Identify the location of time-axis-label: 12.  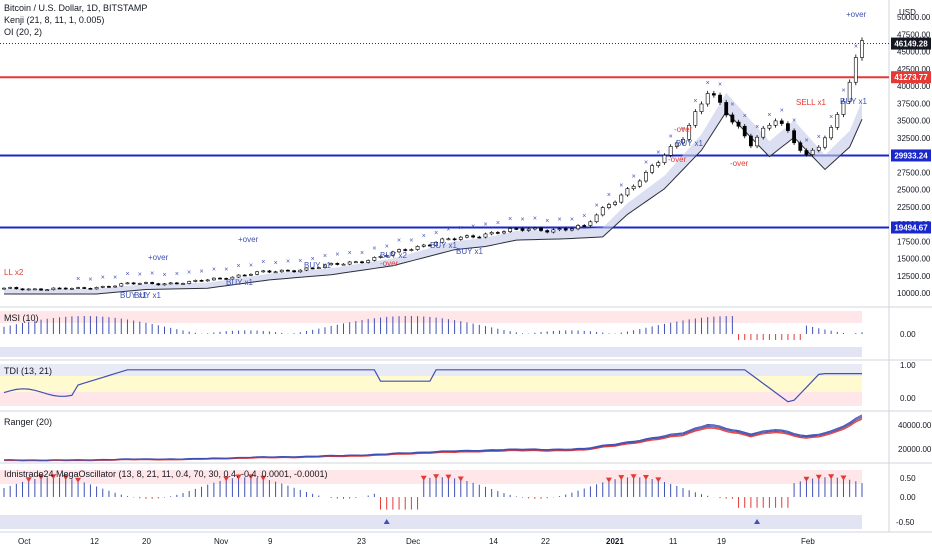
(94, 541).